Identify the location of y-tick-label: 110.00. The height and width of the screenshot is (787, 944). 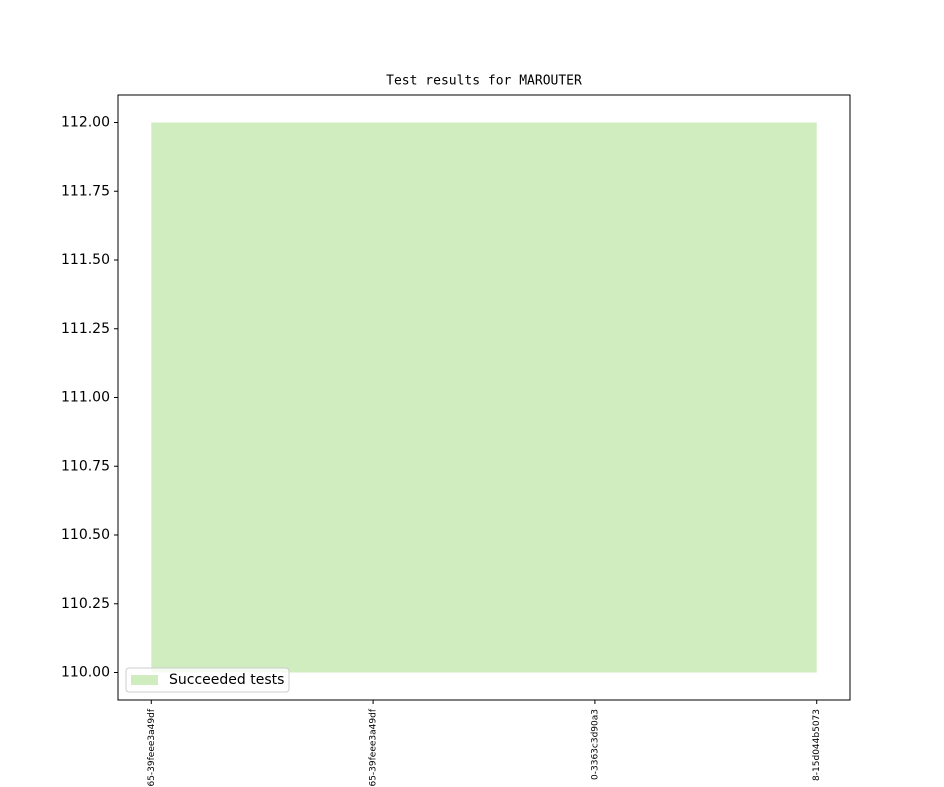
(85, 673).